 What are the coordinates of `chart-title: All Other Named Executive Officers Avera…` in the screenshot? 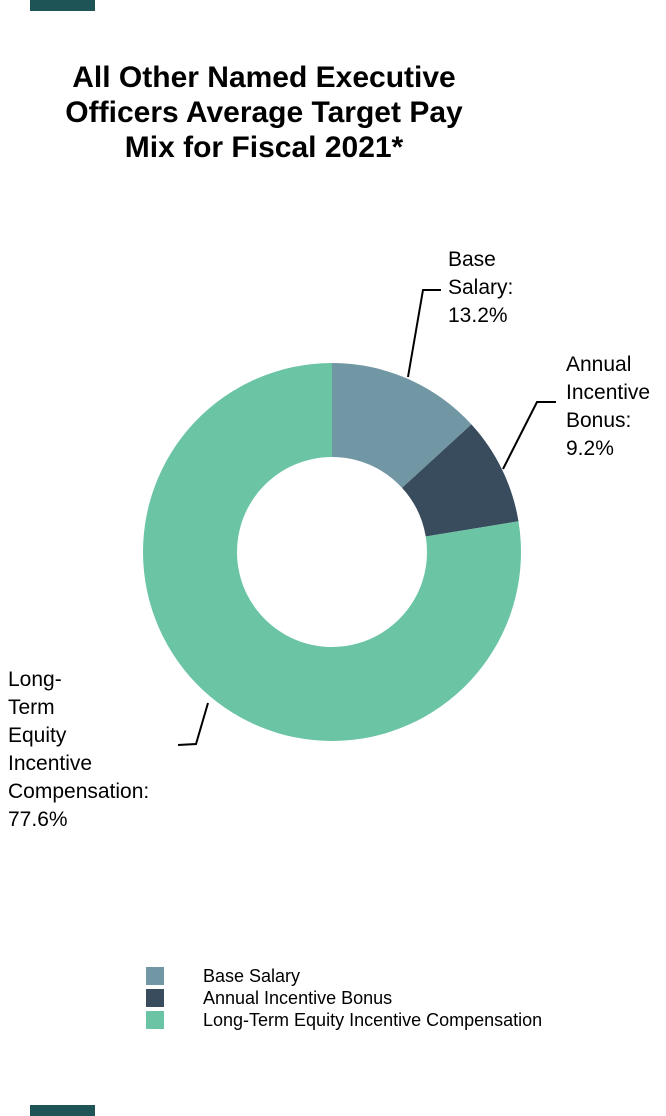 It's located at (264, 112).